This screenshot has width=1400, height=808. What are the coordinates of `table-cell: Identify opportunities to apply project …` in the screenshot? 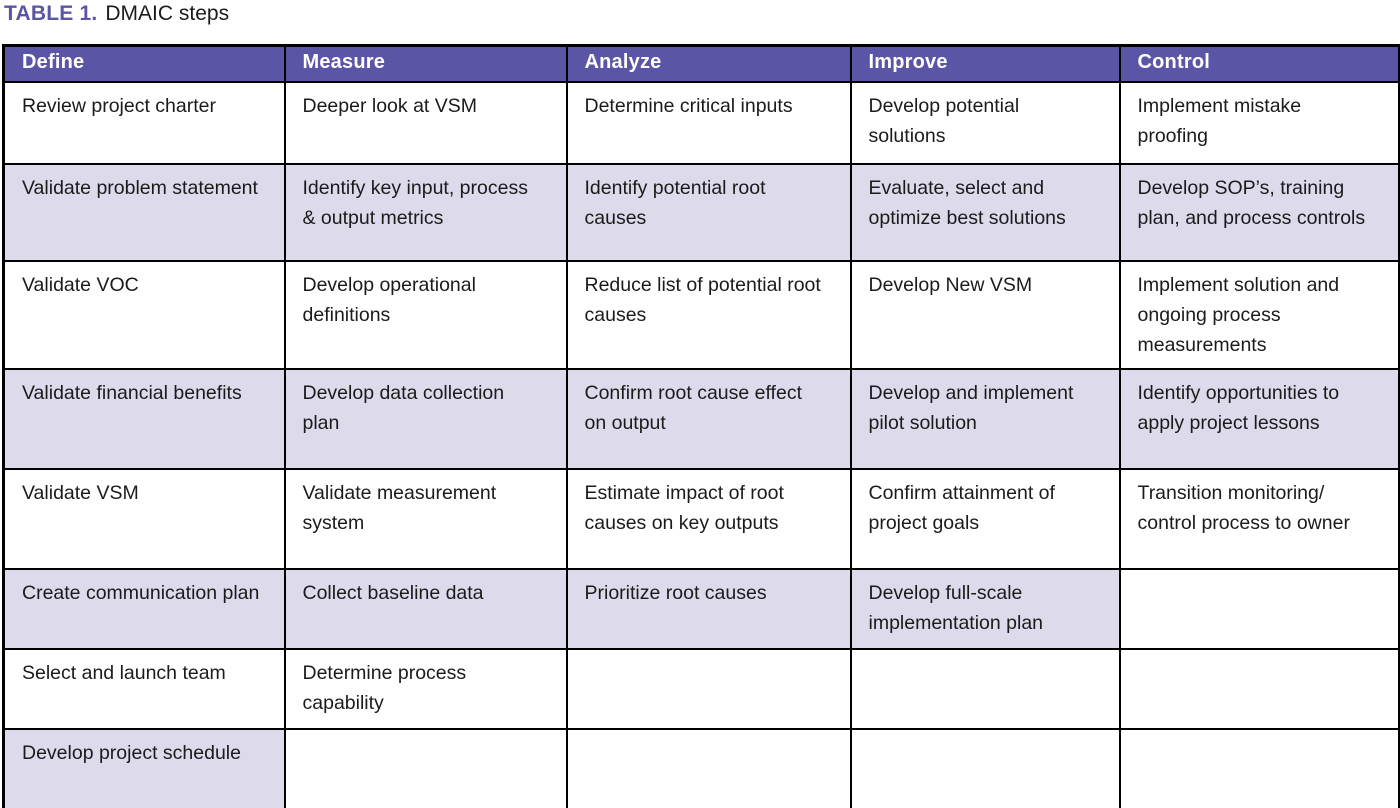 It's located at (1259, 418).